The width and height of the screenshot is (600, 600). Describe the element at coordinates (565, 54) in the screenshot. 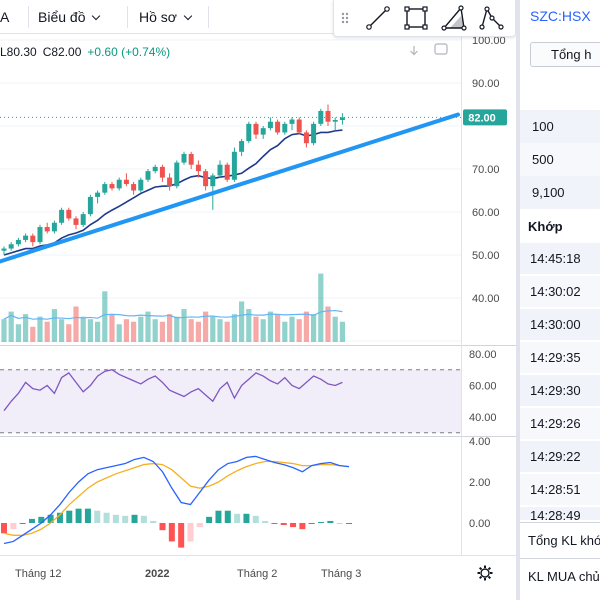

I see `total-button: Tổng h` at that location.